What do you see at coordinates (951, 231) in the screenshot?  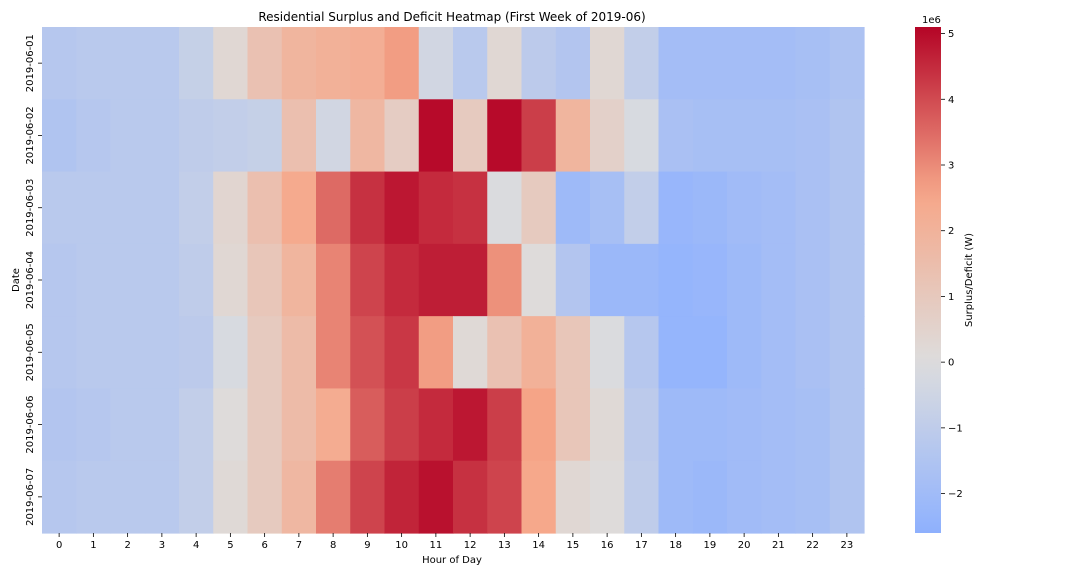 I see `colorbar-tick-label: 2` at bounding box center [951, 231].